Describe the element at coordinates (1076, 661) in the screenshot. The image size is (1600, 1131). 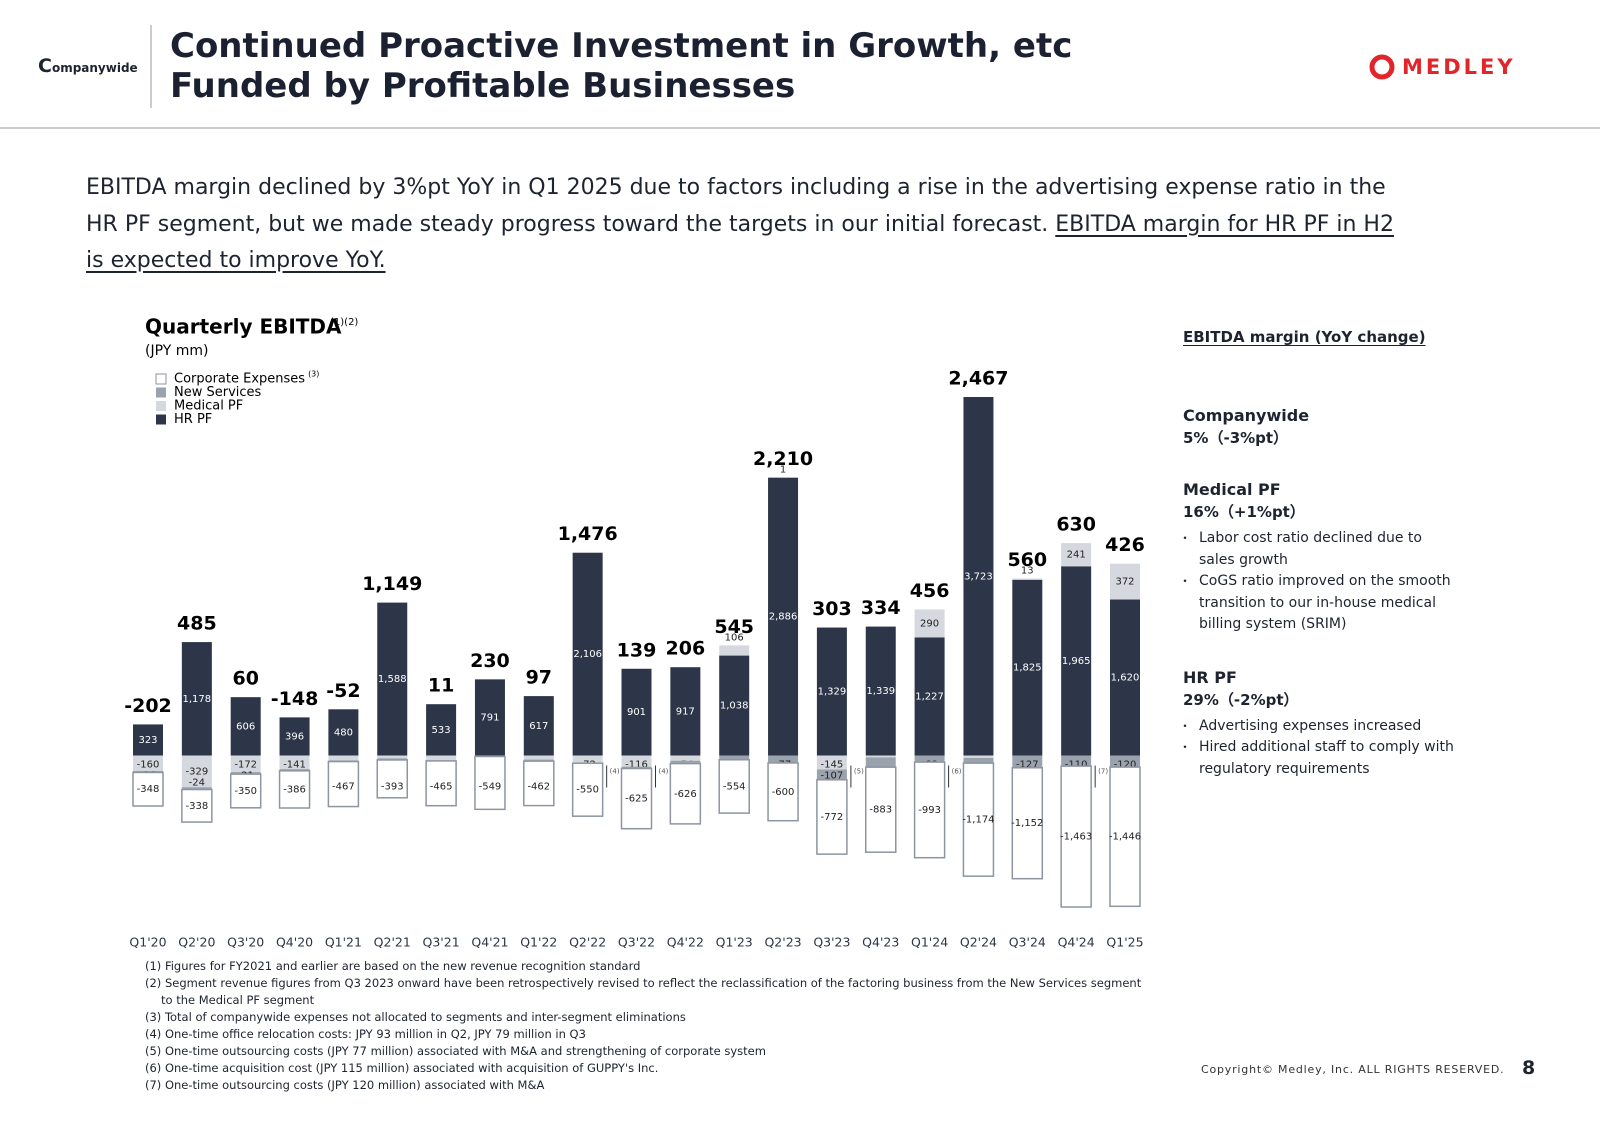
I see `value-label: 1,965` at that location.